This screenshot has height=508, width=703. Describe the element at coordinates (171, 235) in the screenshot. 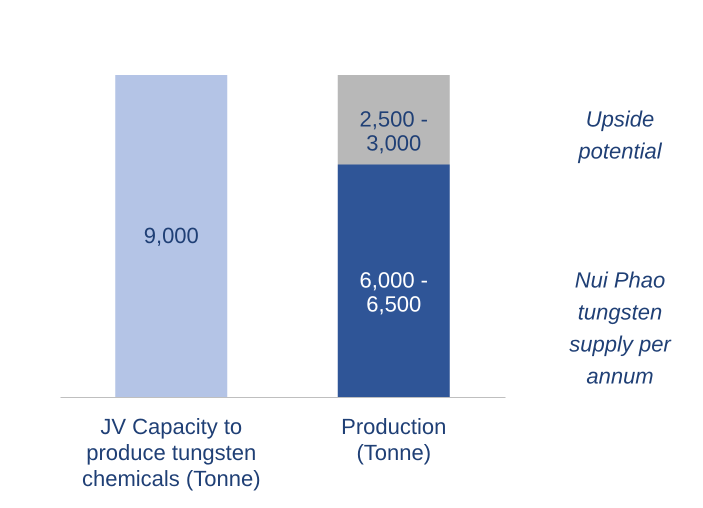

I see `data-label: 9,000` at that location.